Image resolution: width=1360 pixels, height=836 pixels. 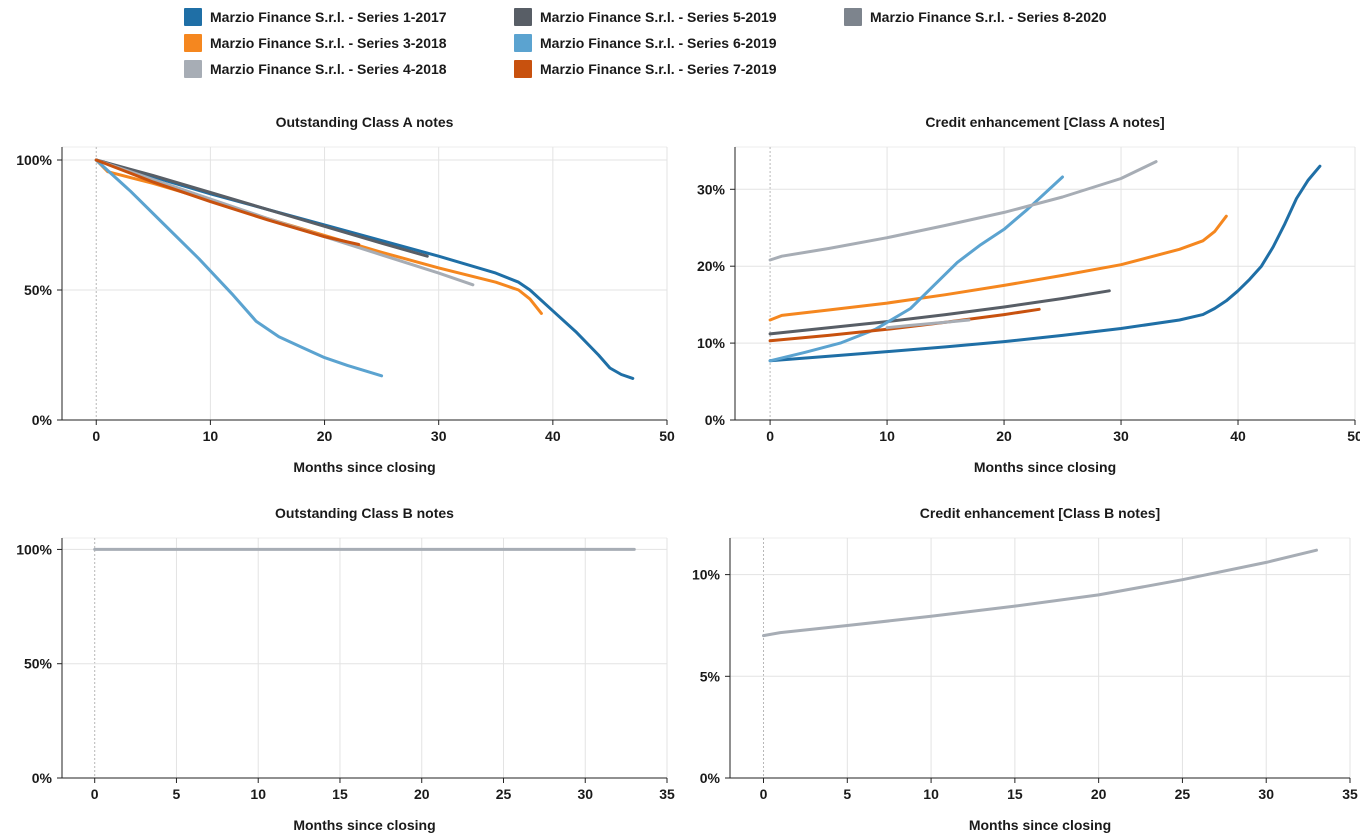 What do you see at coordinates (328, 43) in the screenshot?
I see `legend-label: Marzio Finance S.r.l. - Series 3-2018` at bounding box center [328, 43].